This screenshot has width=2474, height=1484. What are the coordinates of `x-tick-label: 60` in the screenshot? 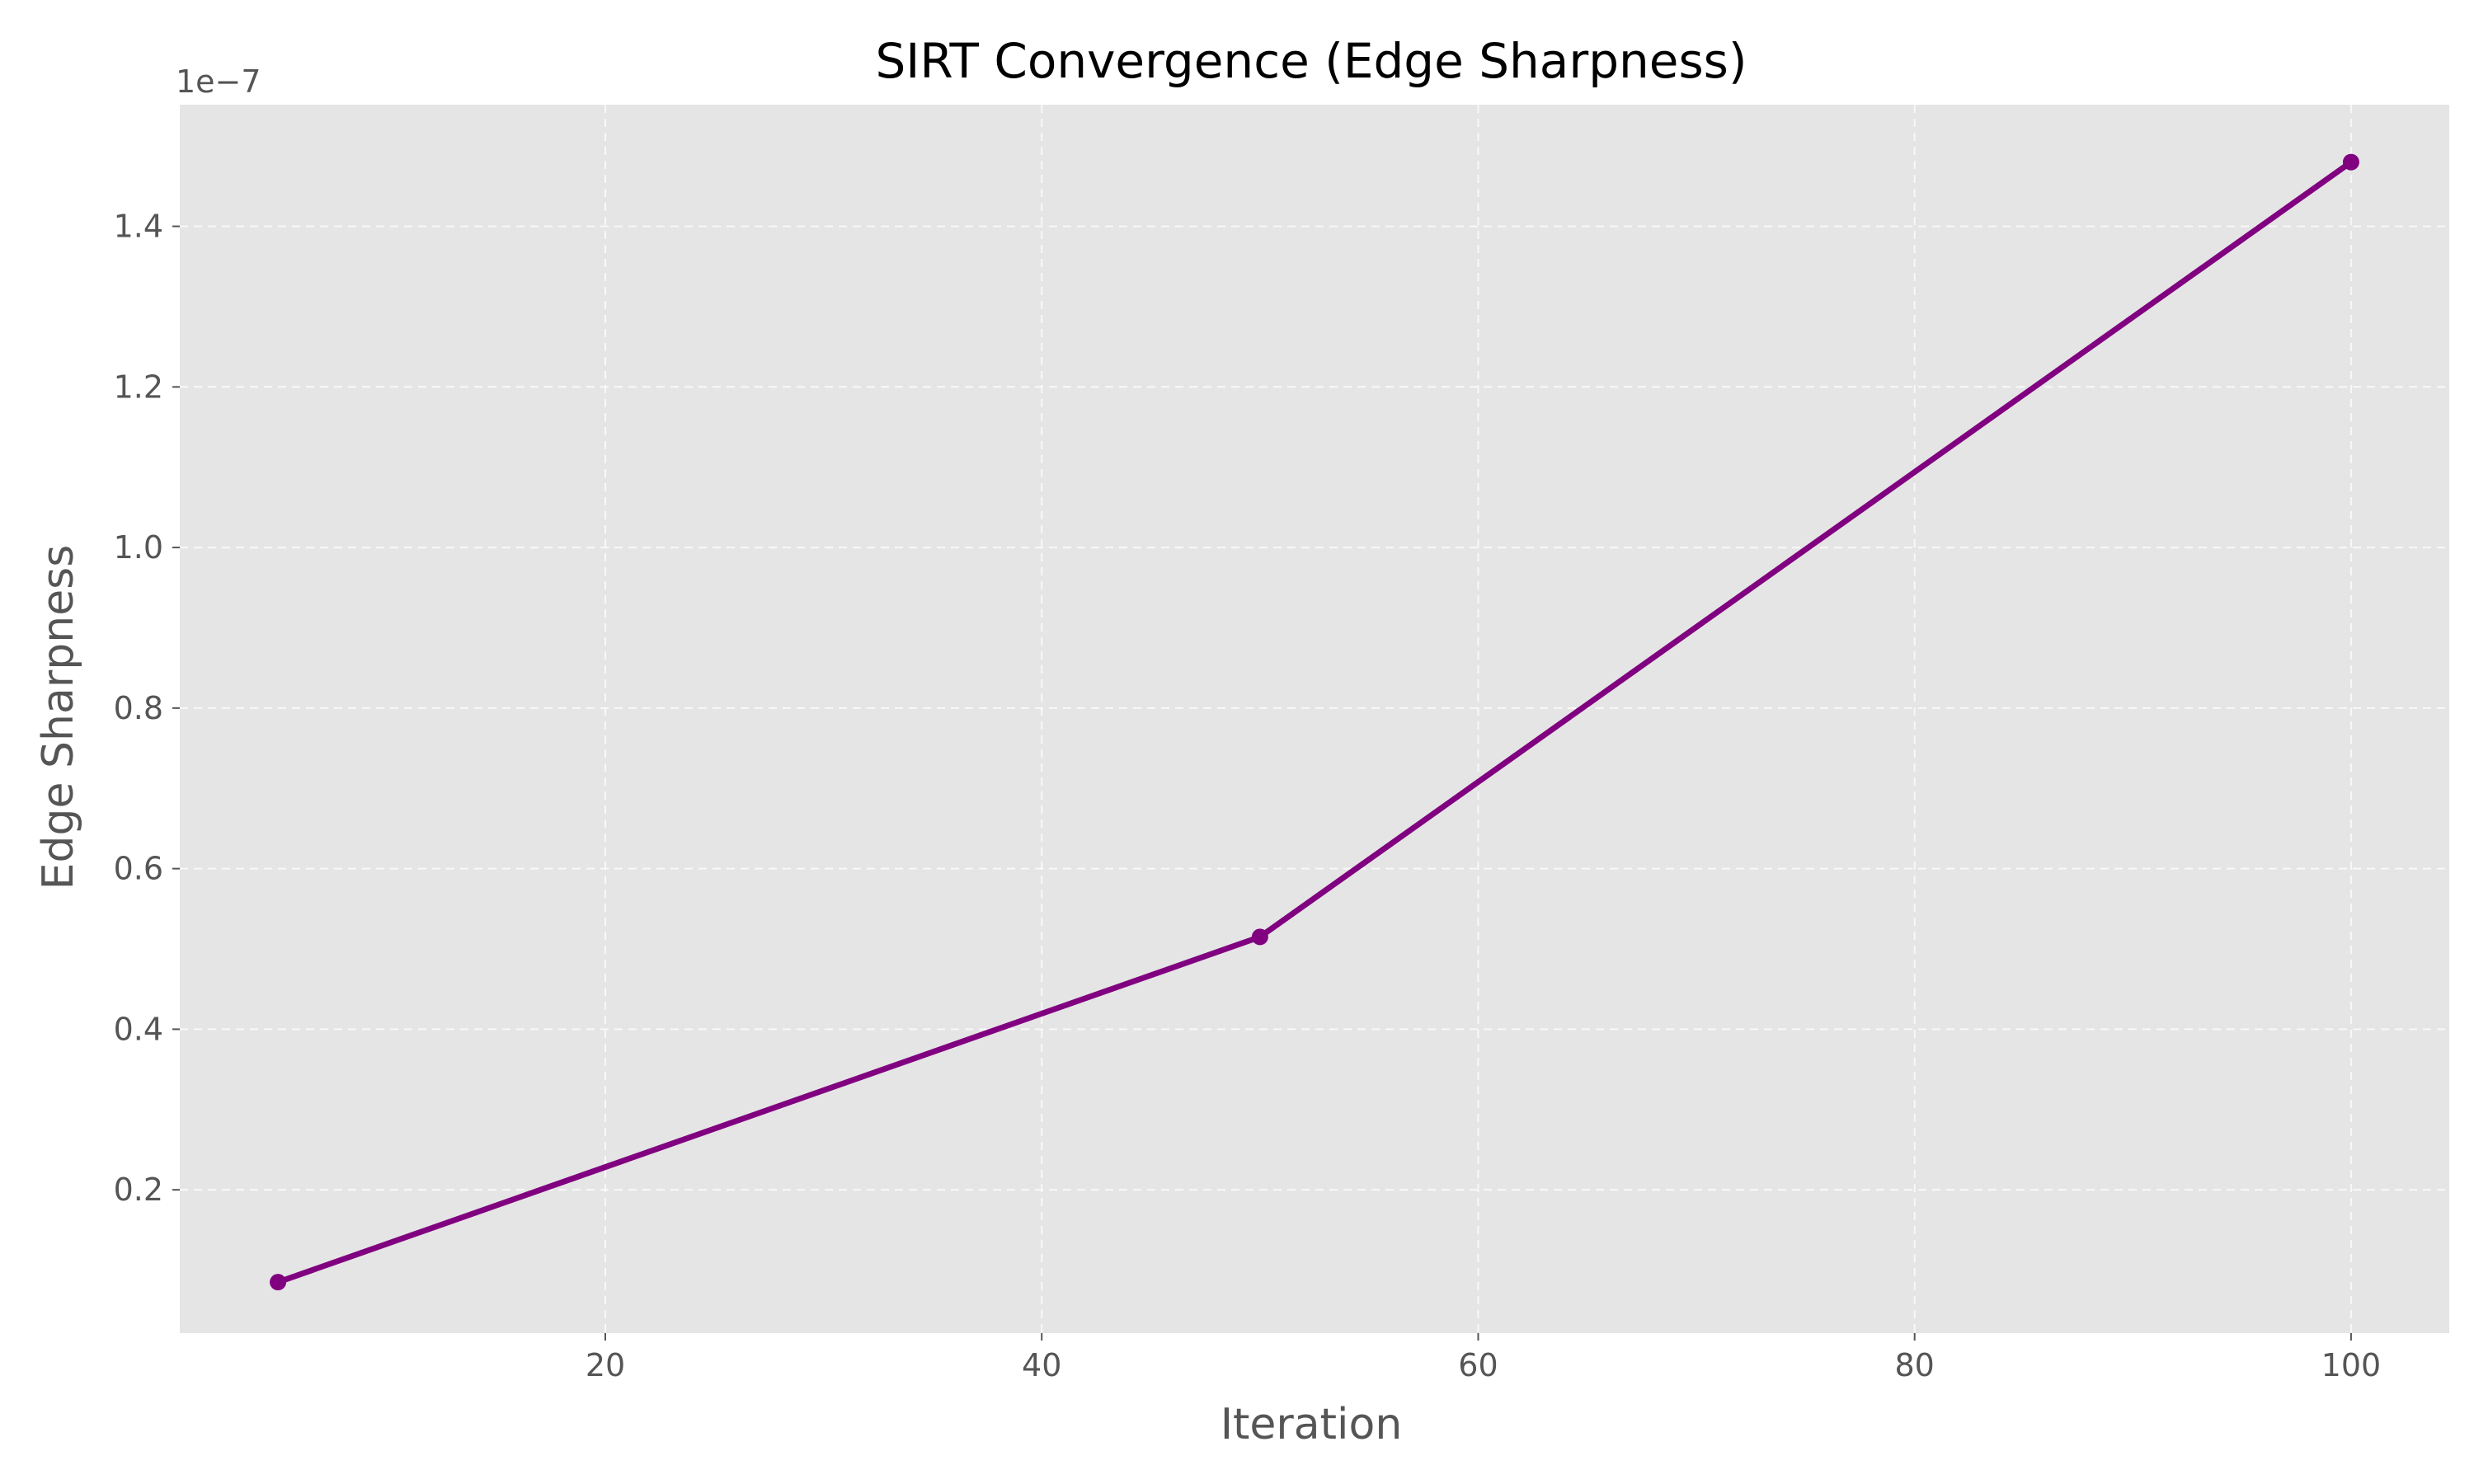 It's located at (1478, 1365).